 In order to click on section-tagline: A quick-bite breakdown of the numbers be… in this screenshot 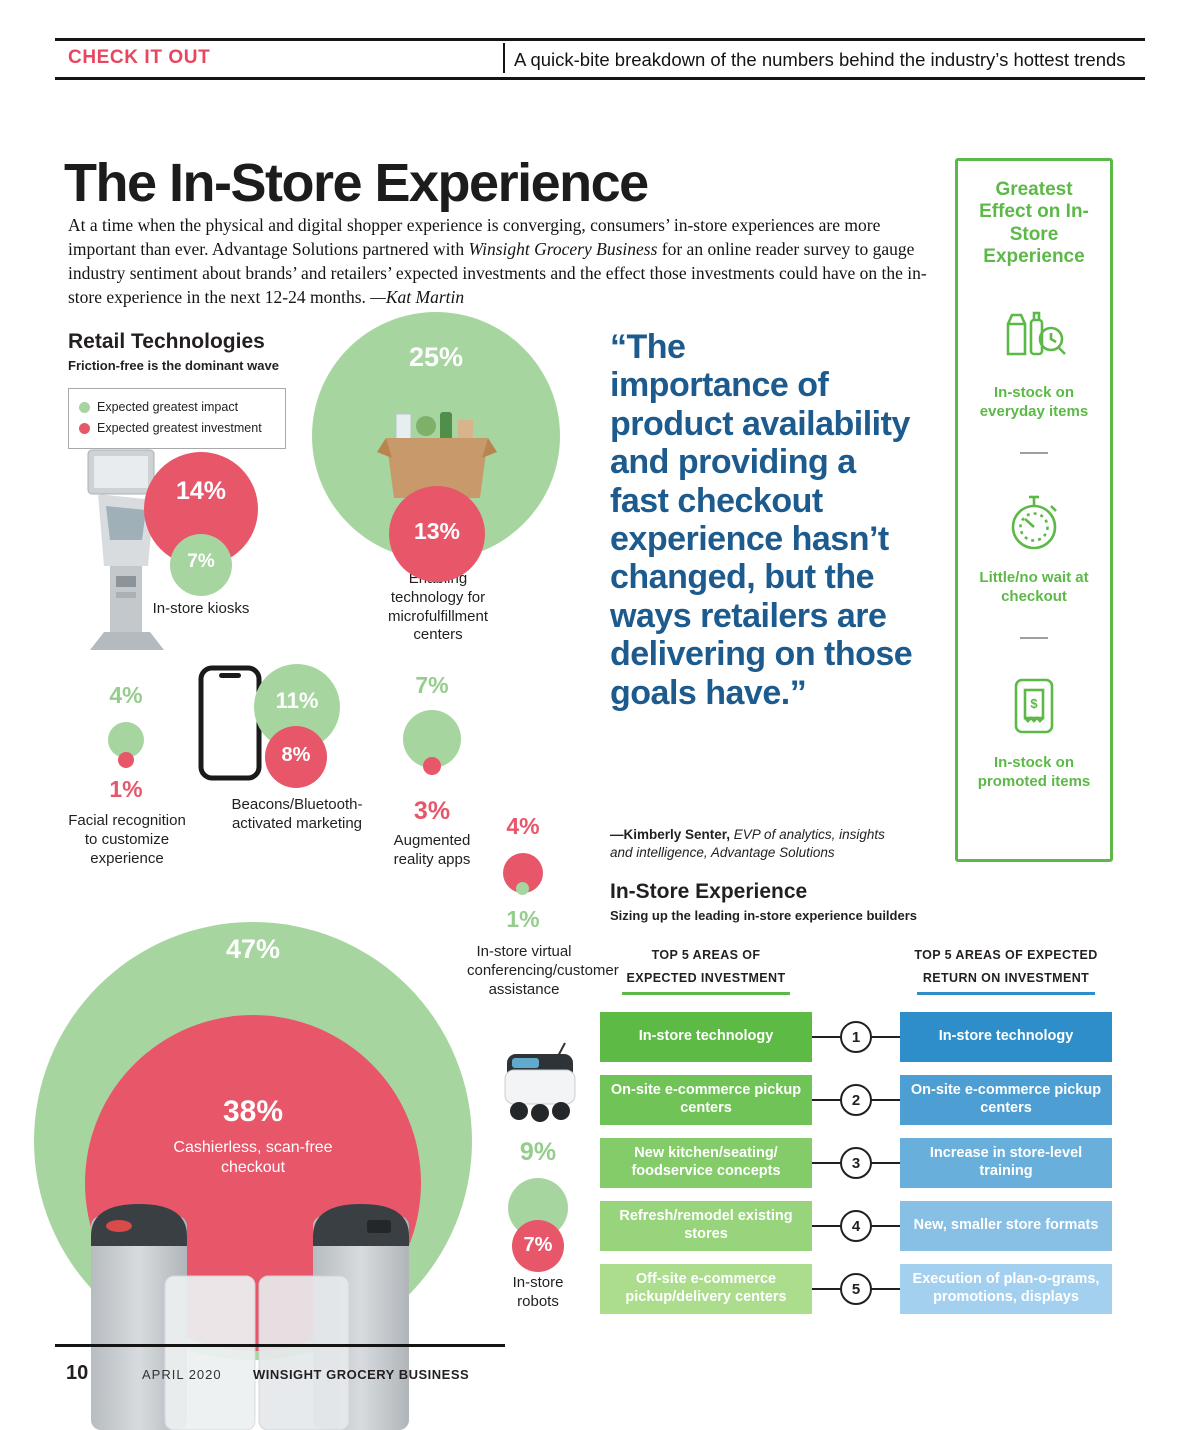, I will do `click(820, 59)`.